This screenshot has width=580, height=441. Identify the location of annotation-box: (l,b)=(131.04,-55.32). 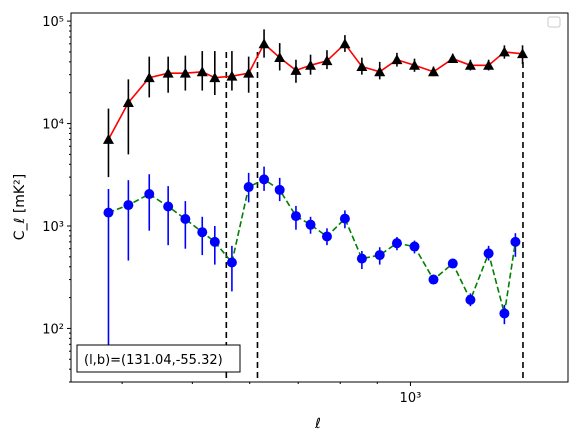
(158, 358).